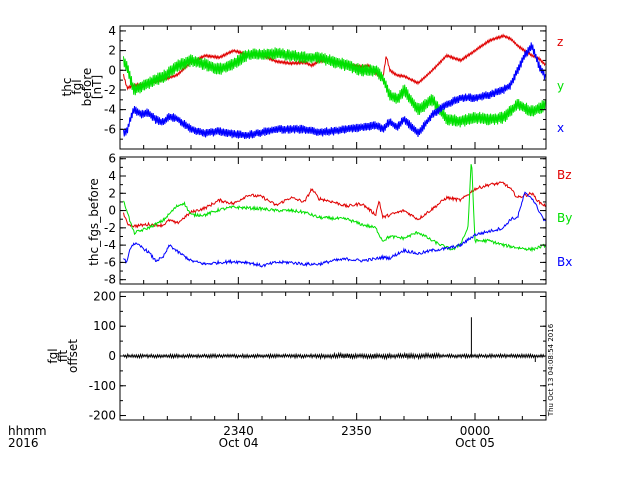  I want to click on y-axis-label-line-4: [nT], so click(97, 87).